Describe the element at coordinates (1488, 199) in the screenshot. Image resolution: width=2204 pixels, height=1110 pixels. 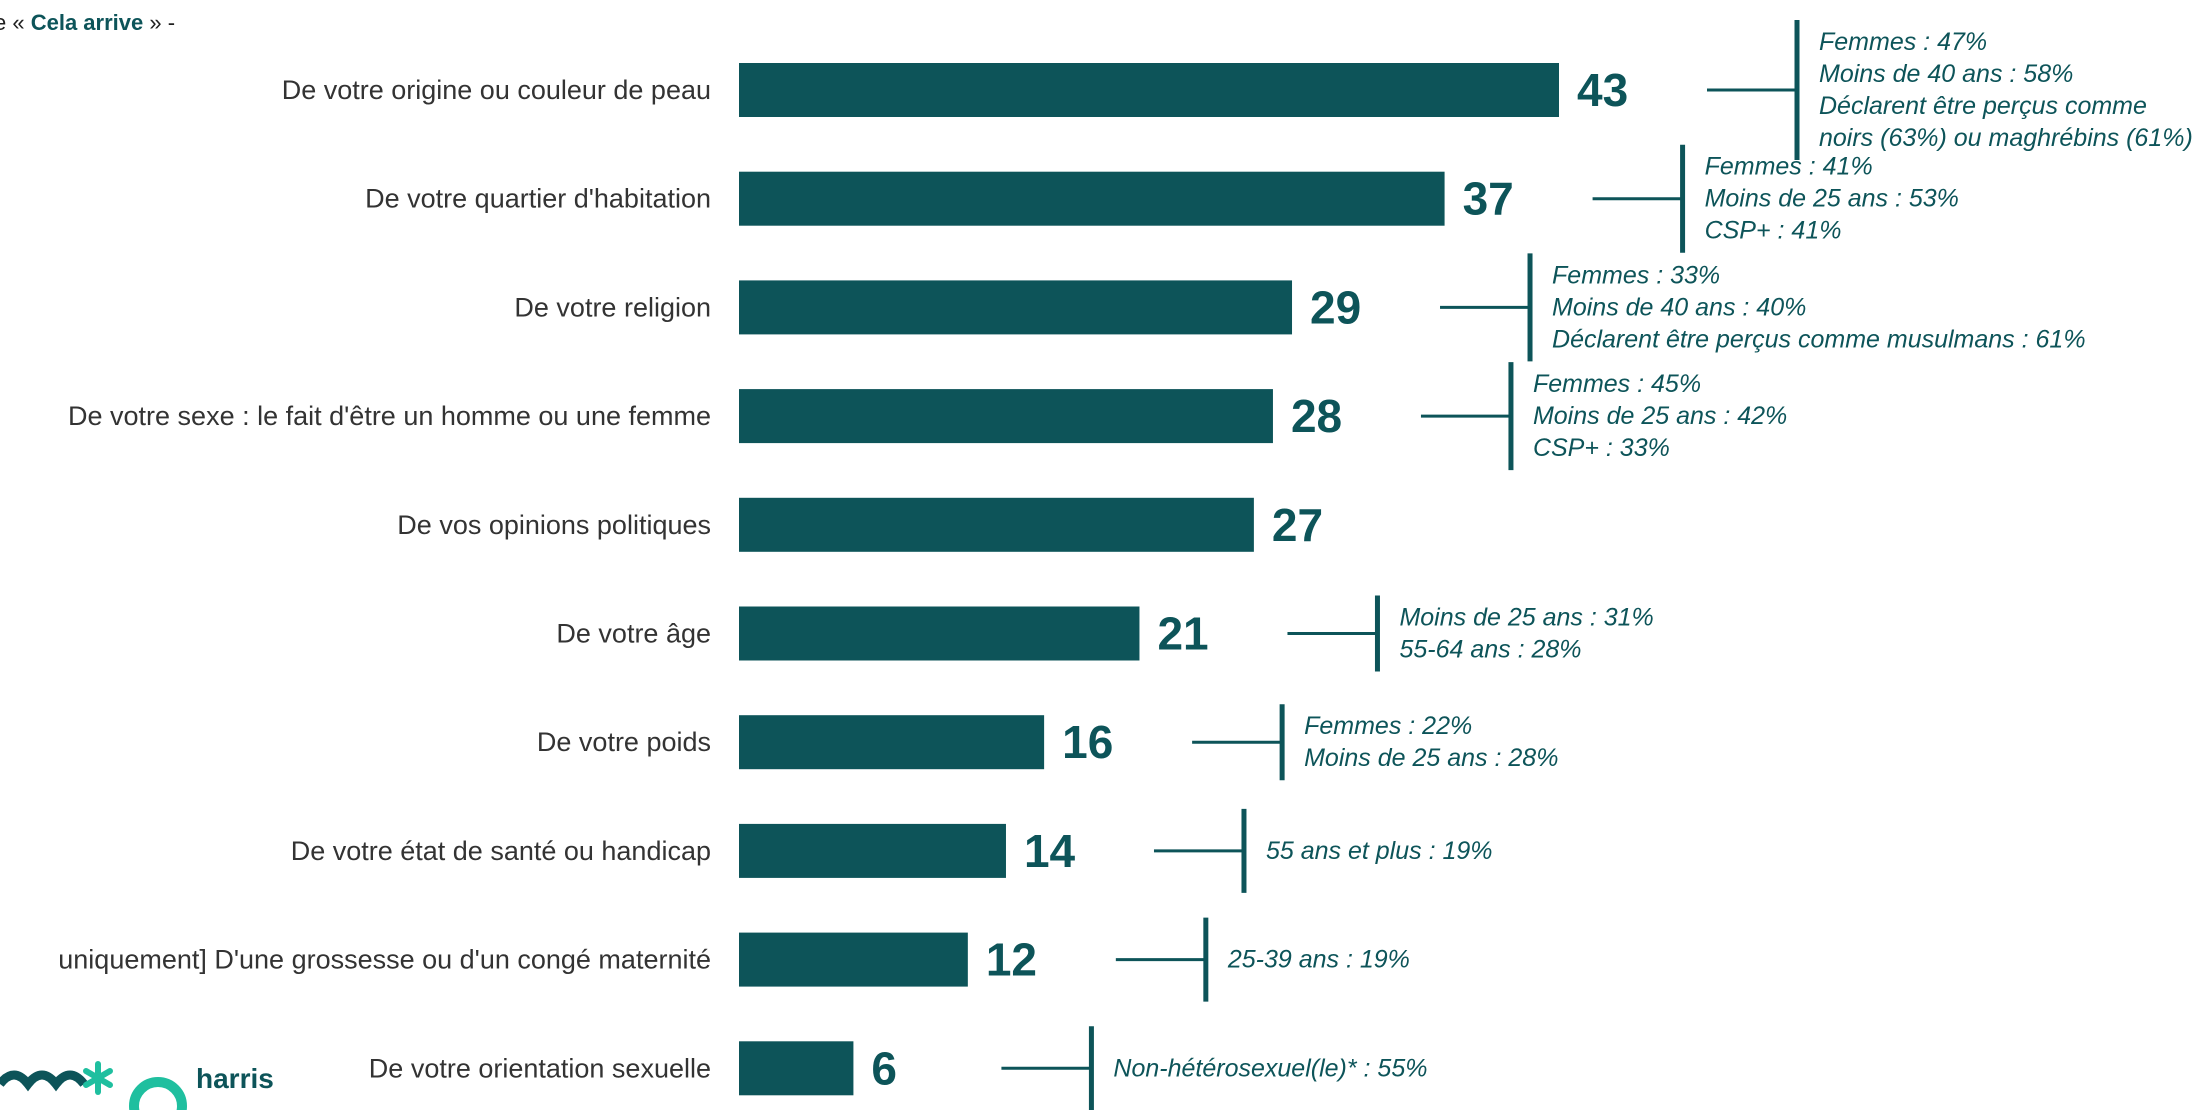
I see `value-label: 37` at that location.